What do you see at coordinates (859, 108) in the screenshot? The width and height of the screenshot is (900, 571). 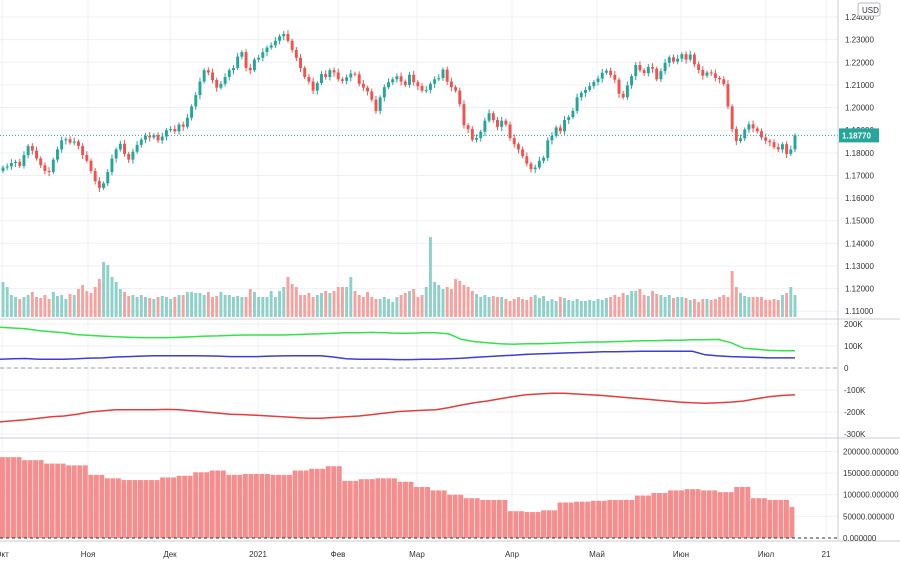 I see `price-axis-tick: 1.20000` at bounding box center [859, 108].